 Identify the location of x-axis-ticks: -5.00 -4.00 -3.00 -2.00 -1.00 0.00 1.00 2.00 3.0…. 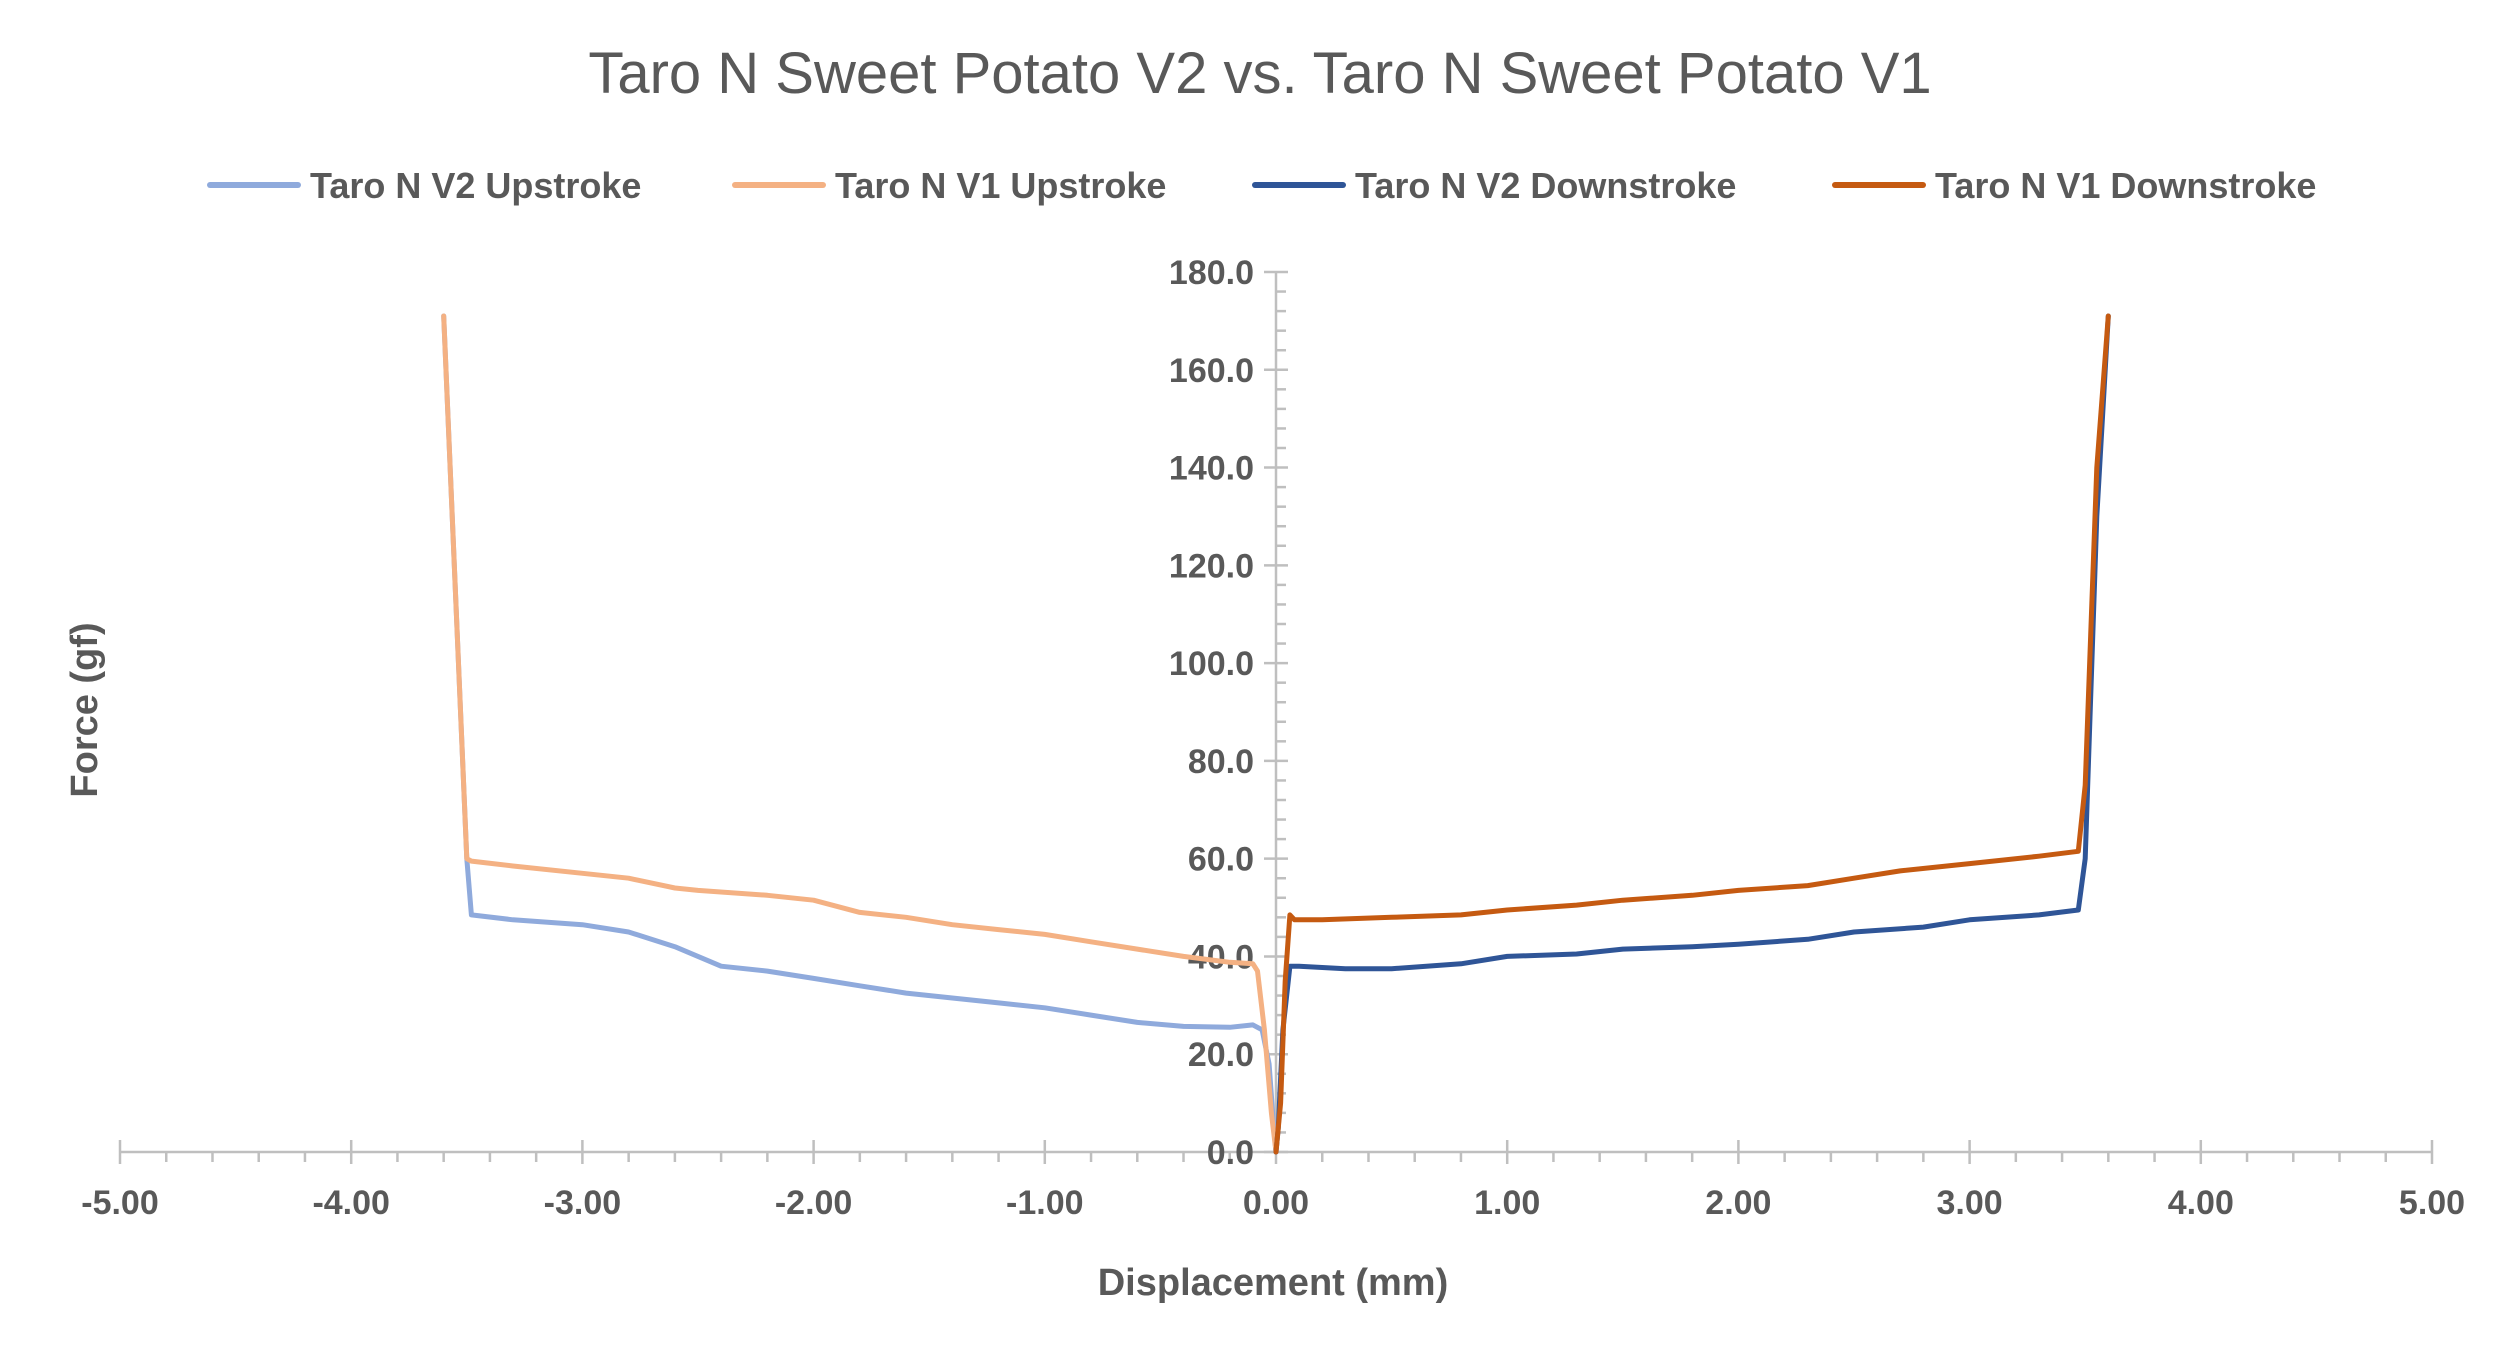
(1273, 1181).